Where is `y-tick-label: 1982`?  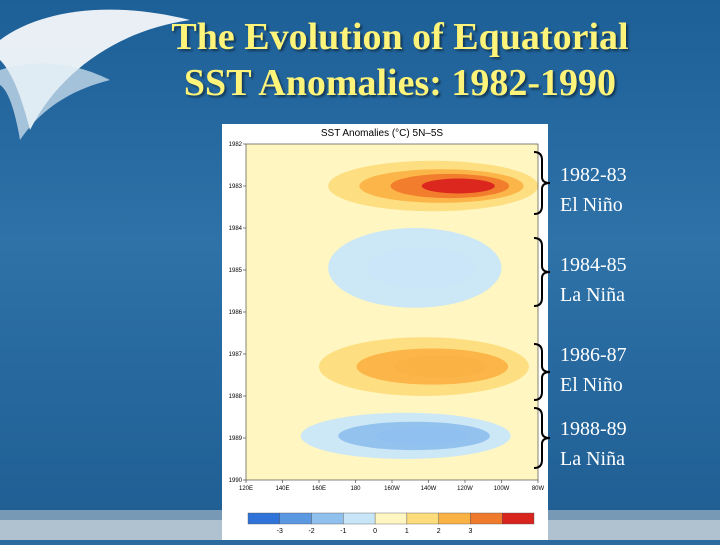 y-tick-label: 1982 is located at coordinates (236, 145).